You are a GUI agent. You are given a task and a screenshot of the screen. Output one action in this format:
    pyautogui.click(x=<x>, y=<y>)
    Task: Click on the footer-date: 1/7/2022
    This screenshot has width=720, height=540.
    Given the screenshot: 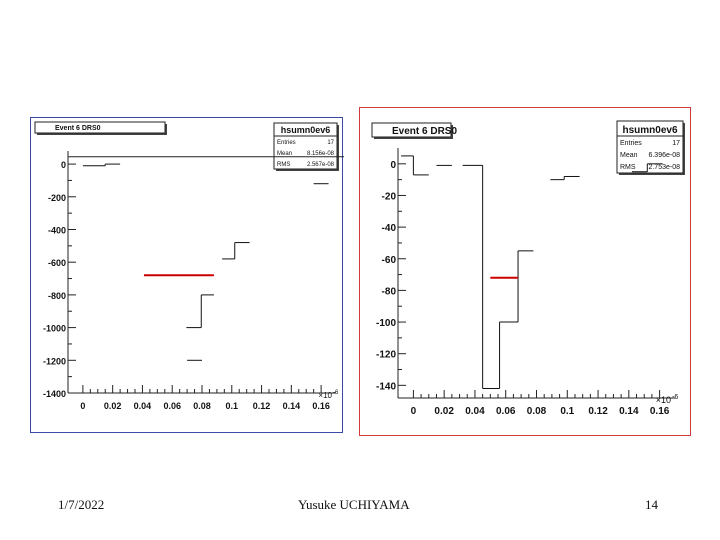 What is the action you would take?
    pyautogui.click(x=81, y=504)
    